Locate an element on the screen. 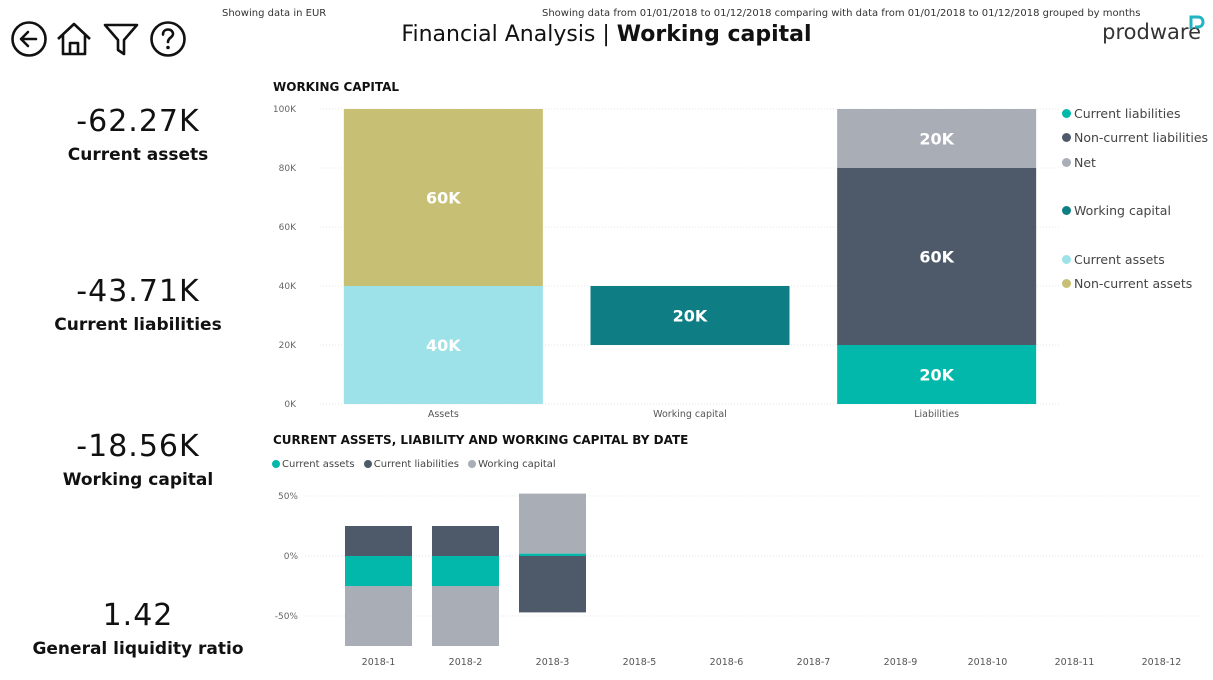 The width and height of the screenshot is (1213, 680). y-tick-label: 80K is located at coordinates (288, 169).